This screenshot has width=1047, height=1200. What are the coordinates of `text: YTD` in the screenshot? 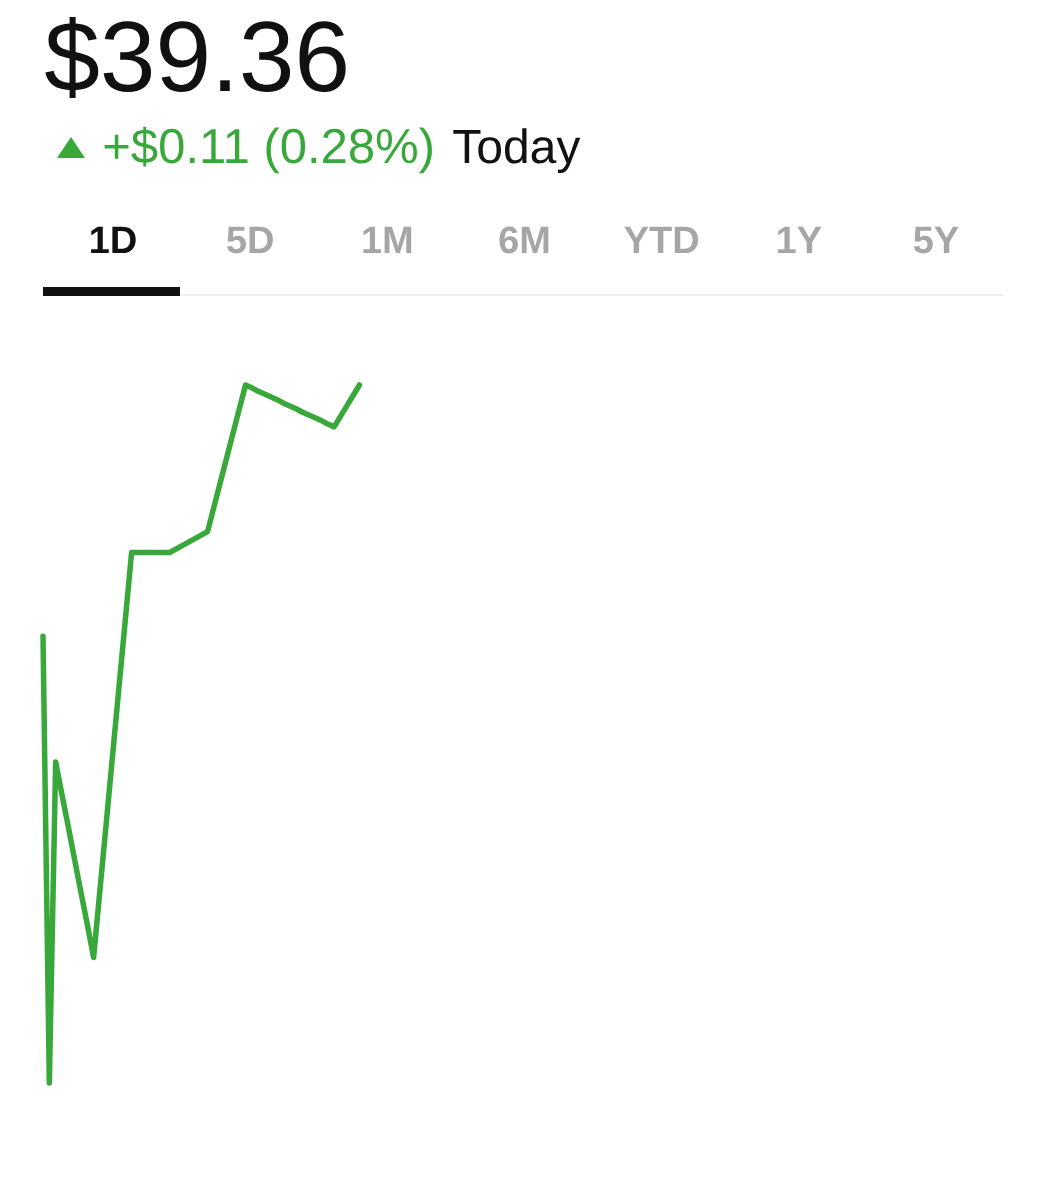 It's located at (661, 240).